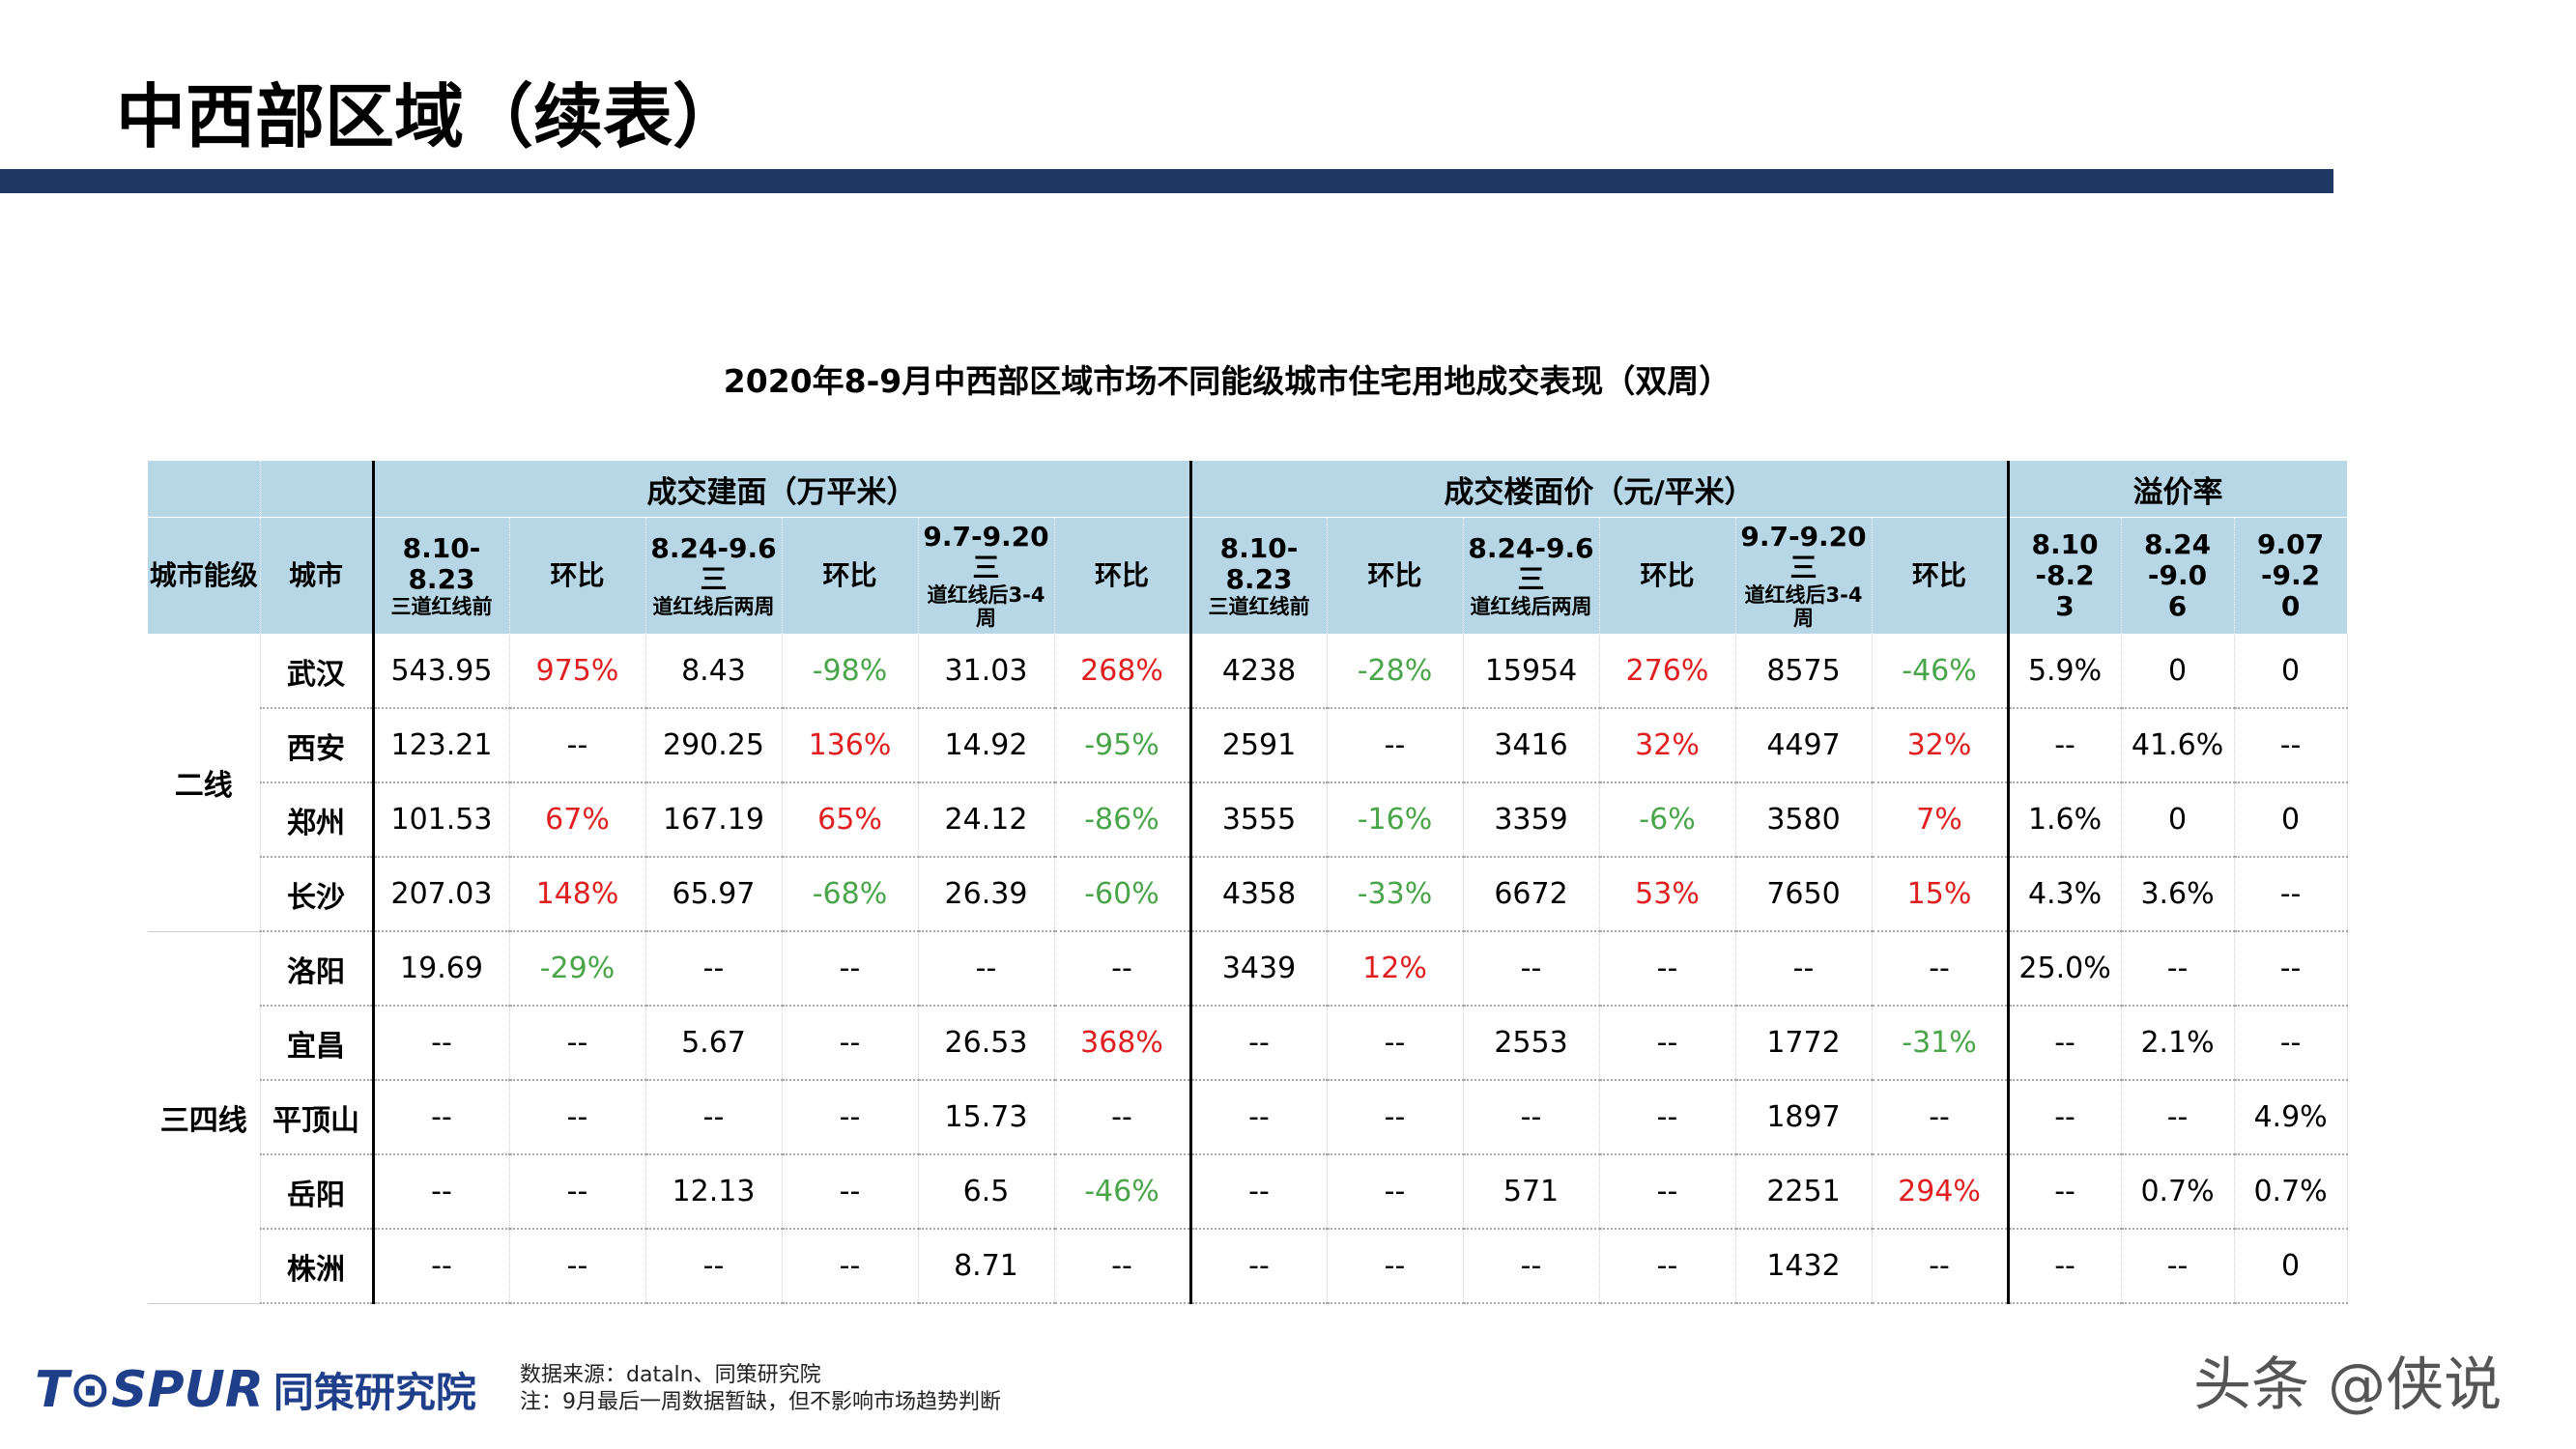 Image resolution: width=2576 pixels, height=1449 pixels. Describe the element at coordinates (1396, 671) in the screenshot. I see `value-cell: -28%` at that location.